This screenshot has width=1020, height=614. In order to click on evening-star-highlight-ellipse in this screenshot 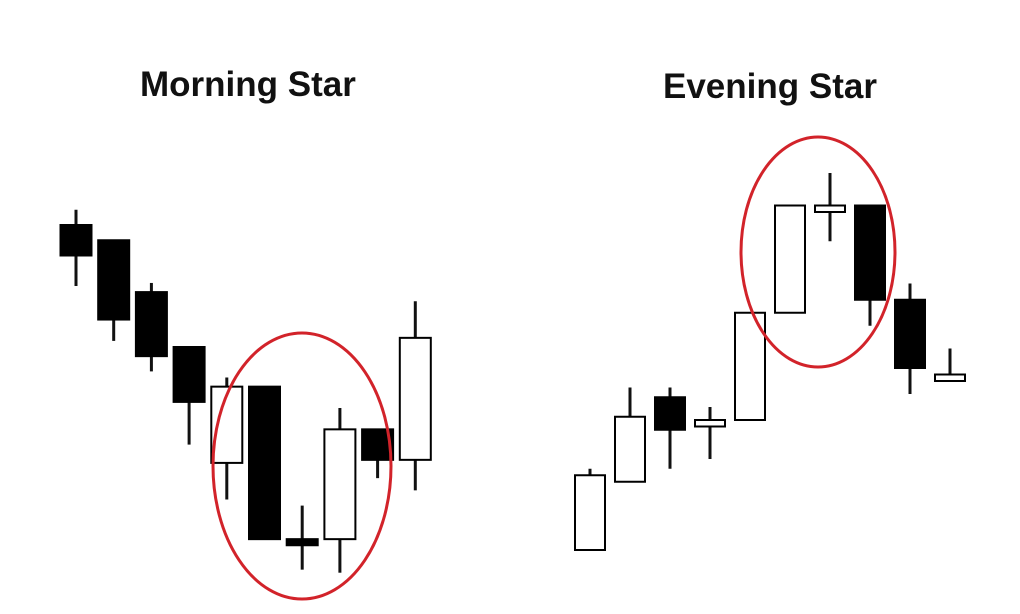, I will do `click(818, 252)`.